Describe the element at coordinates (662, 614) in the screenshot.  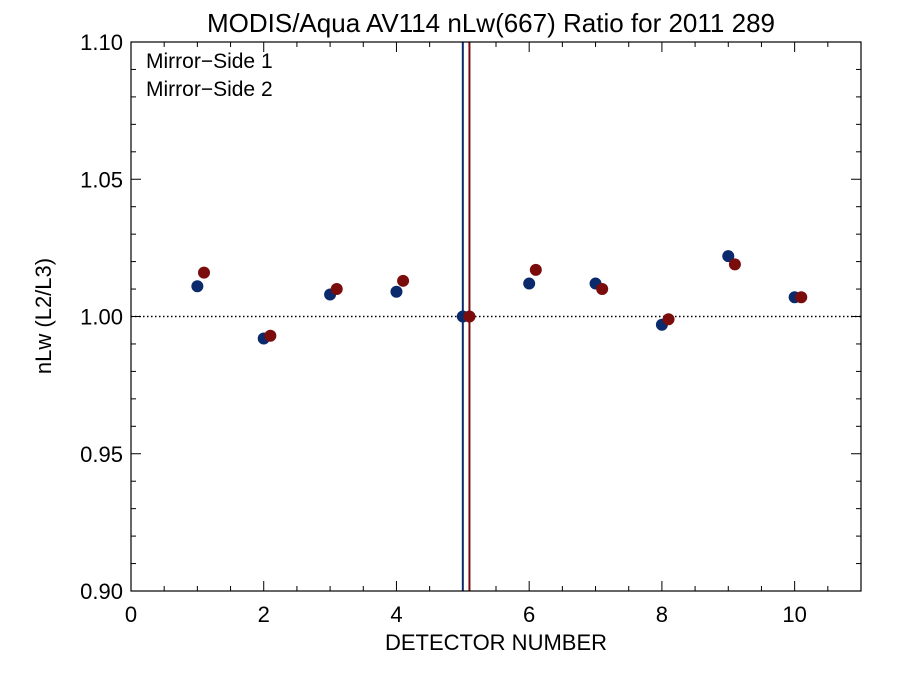
I see `x-tick-label: 8` at that location.